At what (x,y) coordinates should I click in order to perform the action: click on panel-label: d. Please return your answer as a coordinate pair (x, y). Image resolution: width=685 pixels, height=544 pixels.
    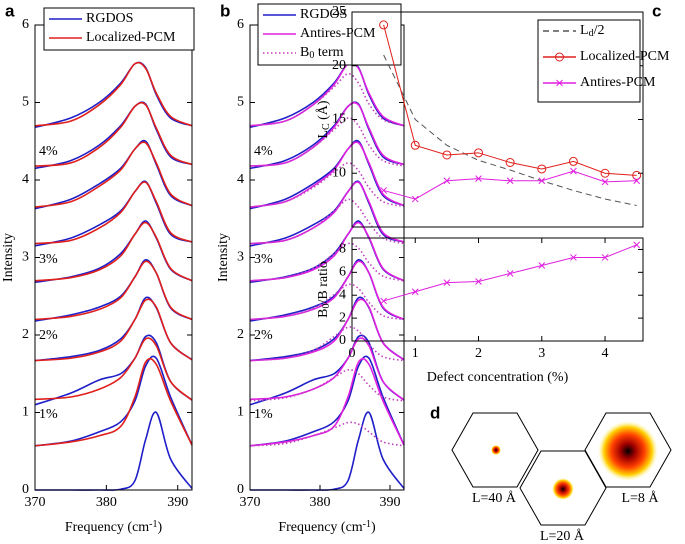
    Looking at the image, I should click on (435, 412).